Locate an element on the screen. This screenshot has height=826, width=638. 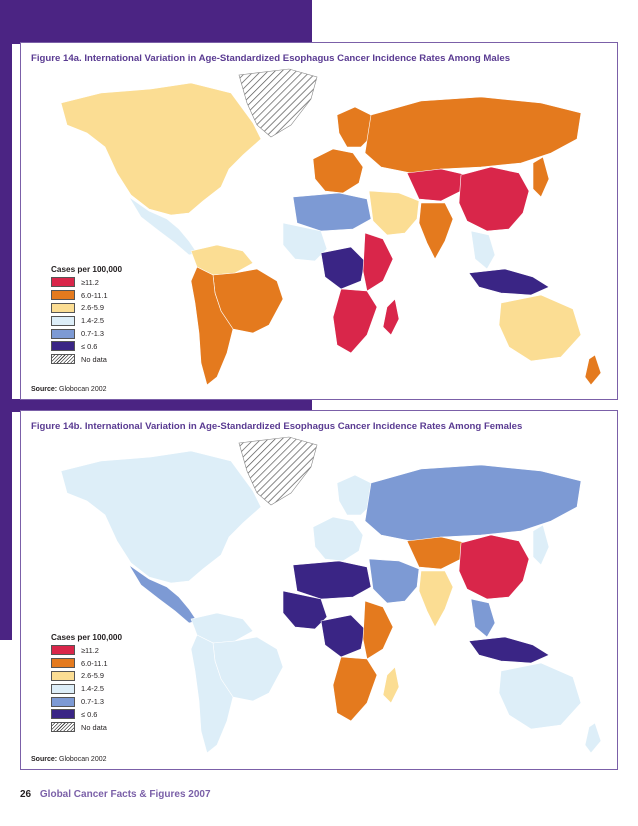
page-footer: 26 Global Cancer Facts & Figures 2007 is located at coordinates (115, 794).